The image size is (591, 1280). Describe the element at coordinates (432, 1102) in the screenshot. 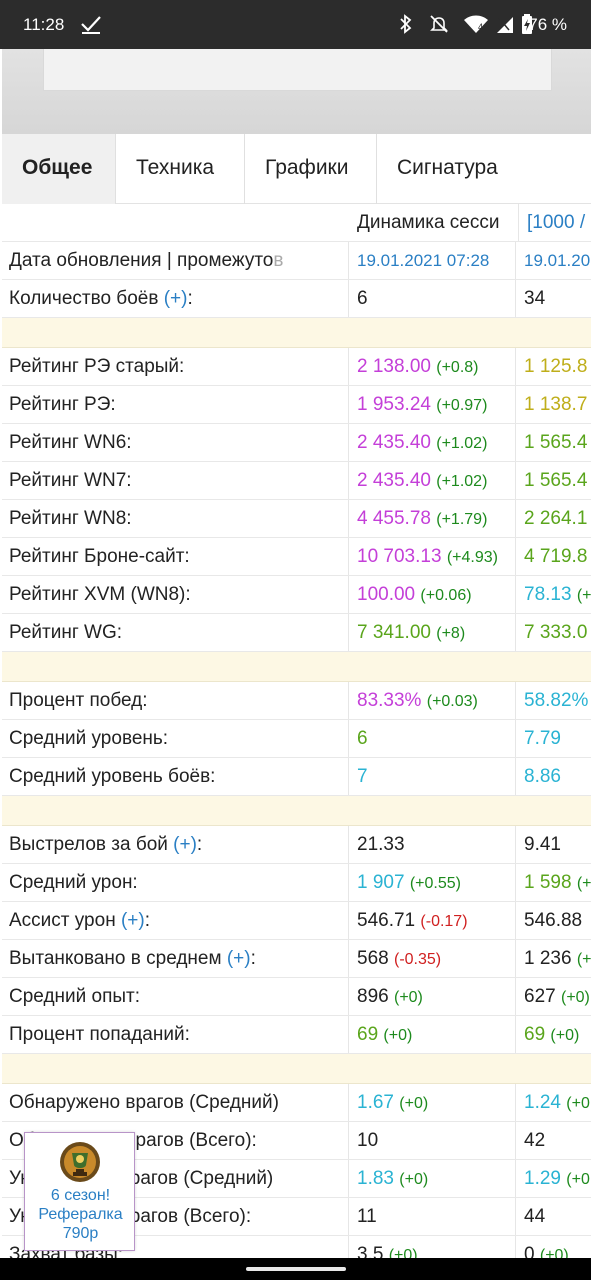

I see `session-value: 1.67 (+0)` at that location.